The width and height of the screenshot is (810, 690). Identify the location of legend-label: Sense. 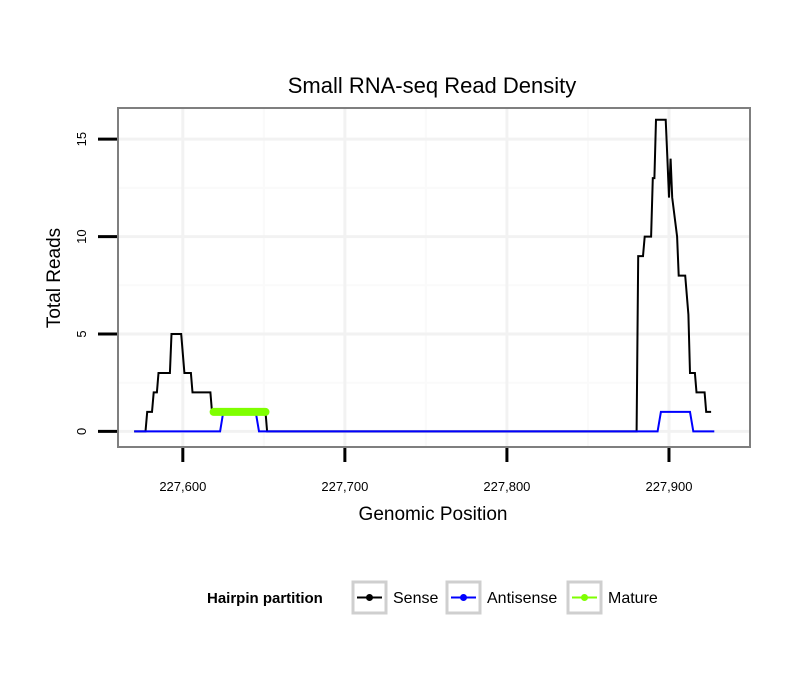
(415, 598).